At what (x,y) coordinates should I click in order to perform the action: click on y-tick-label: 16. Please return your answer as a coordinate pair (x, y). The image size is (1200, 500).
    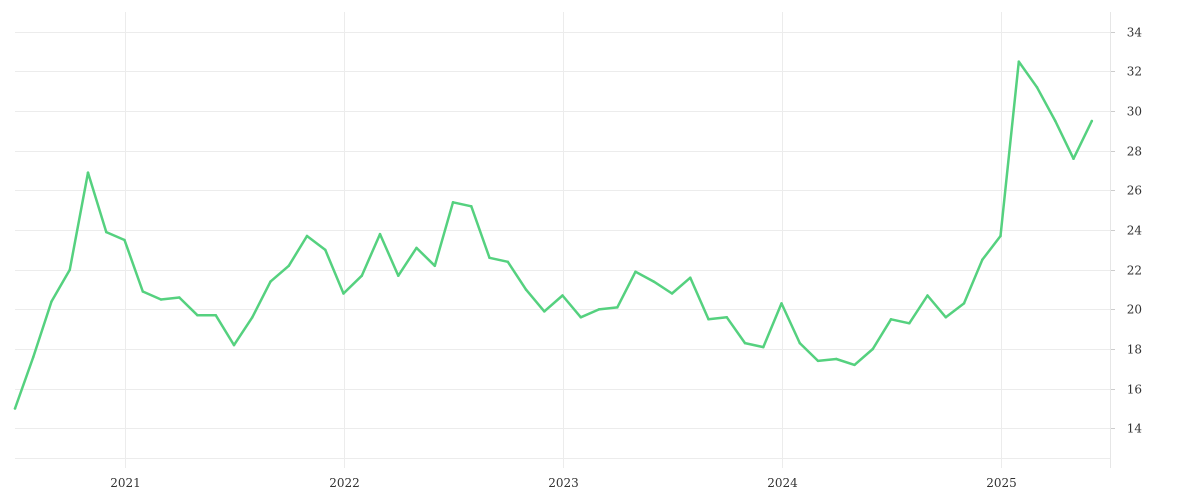
    Looking at the image, I should click on (1134, 390).